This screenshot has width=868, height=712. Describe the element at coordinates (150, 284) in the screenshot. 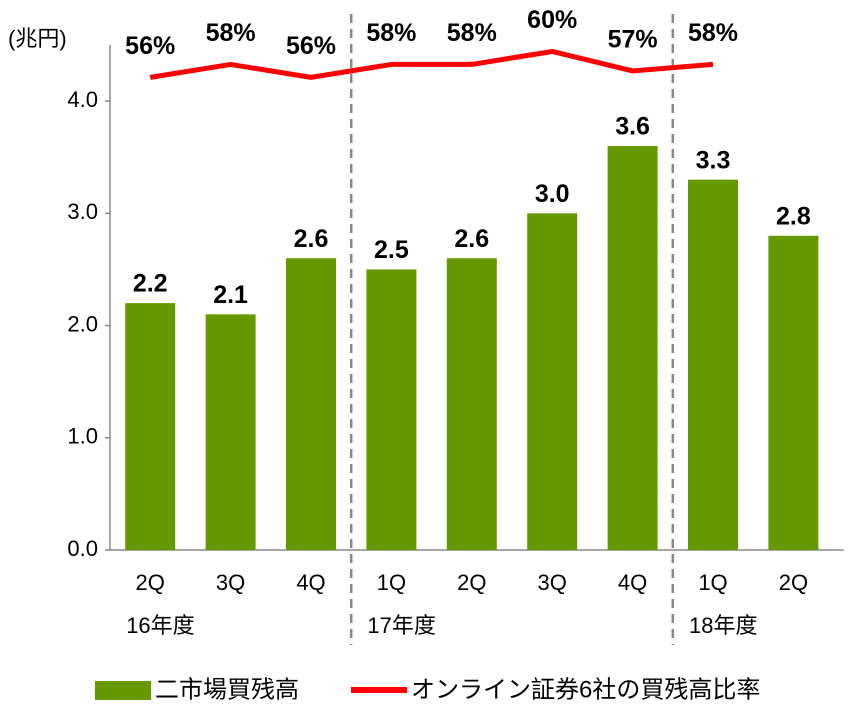

I see `data-label: 2.2` at that location.